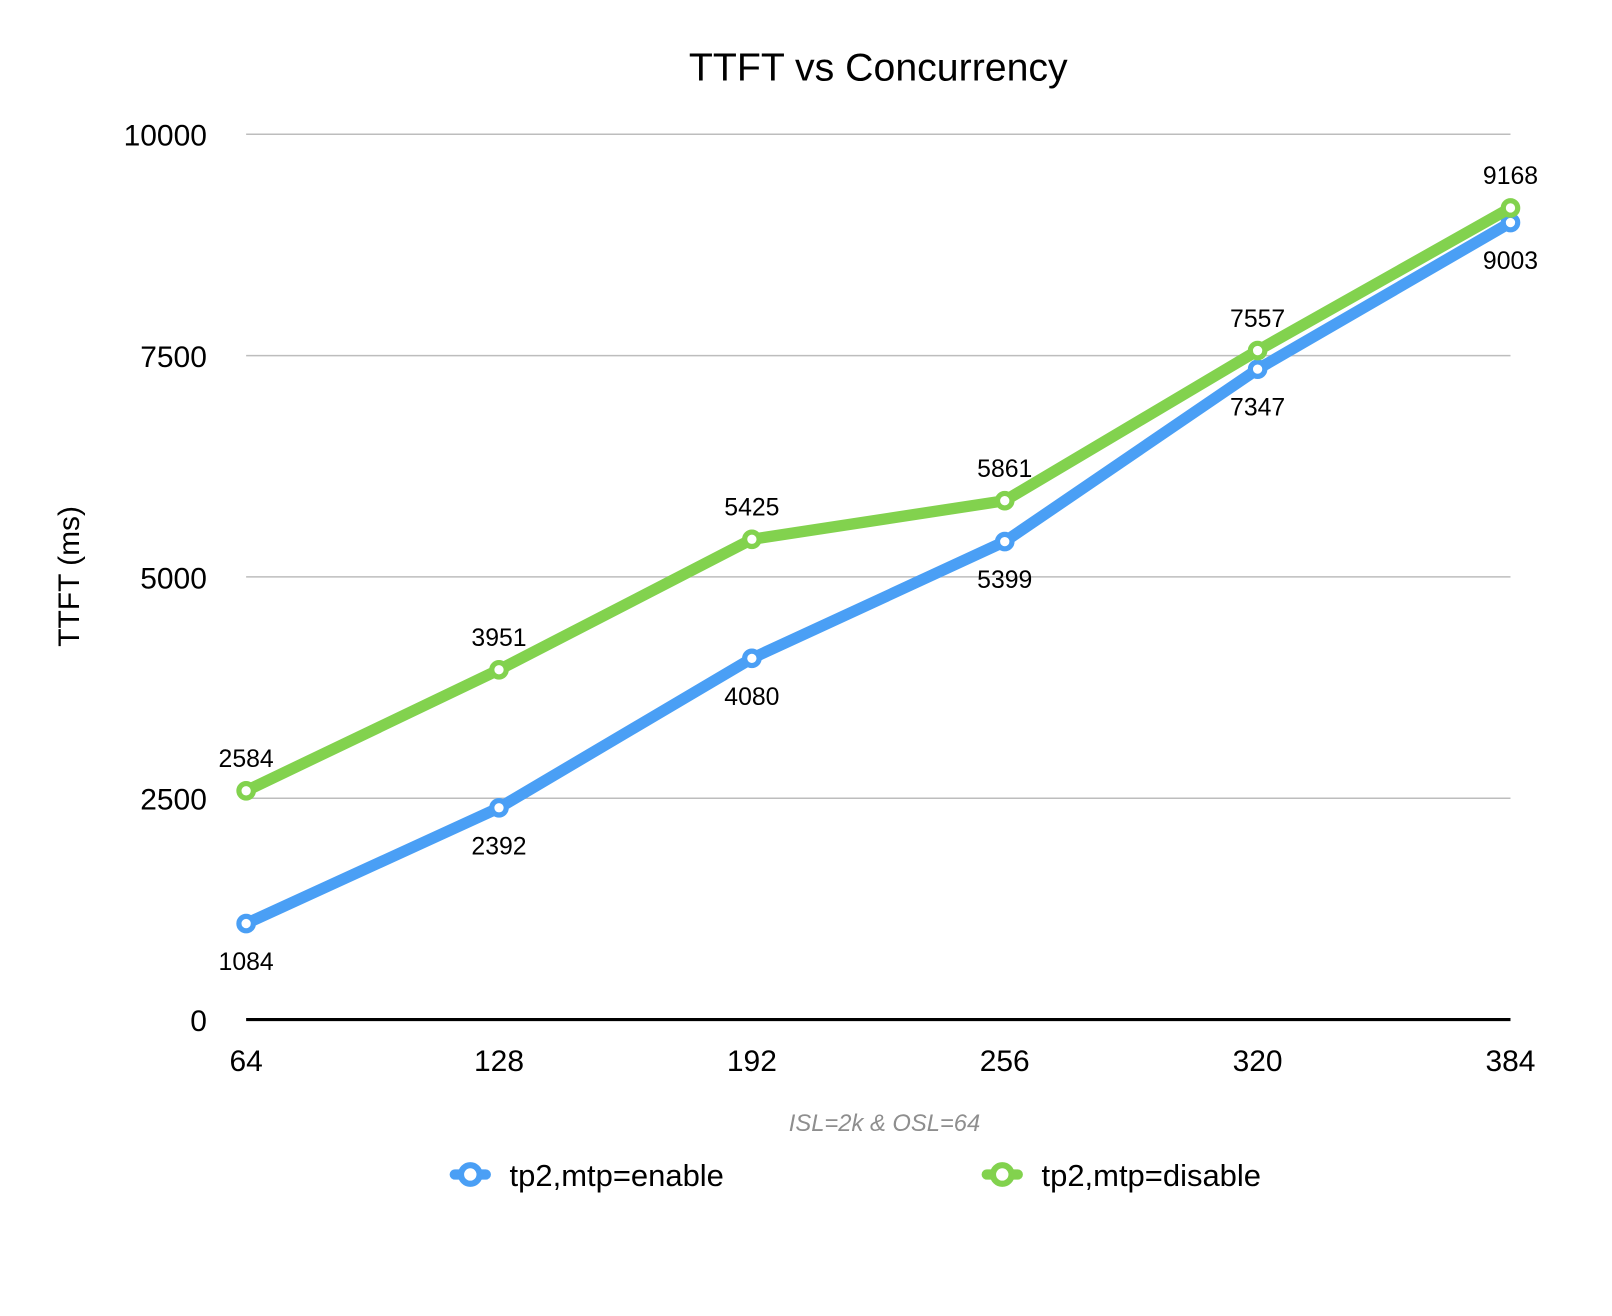  What do you see at coordinates (878, 68) in the screenshot?
I see `chart-title: TTFT vs Concurrency` at bounding box center [878, 68].